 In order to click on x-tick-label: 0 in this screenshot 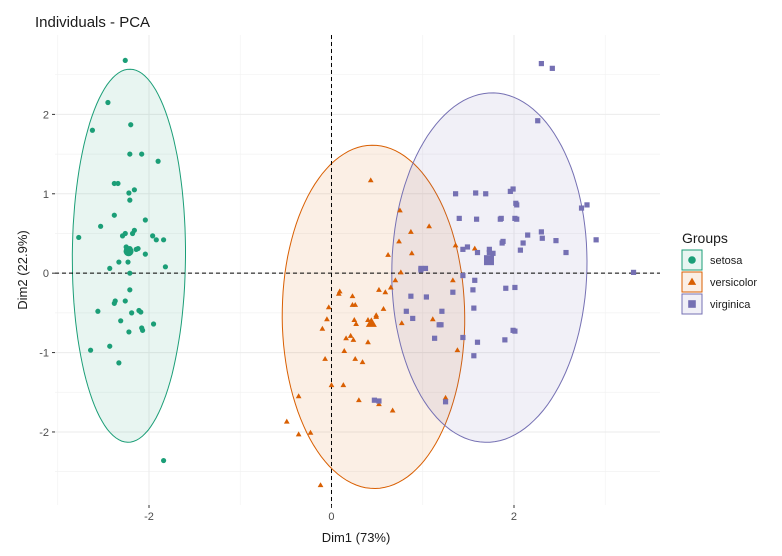, I will do `click(331, 517)`.